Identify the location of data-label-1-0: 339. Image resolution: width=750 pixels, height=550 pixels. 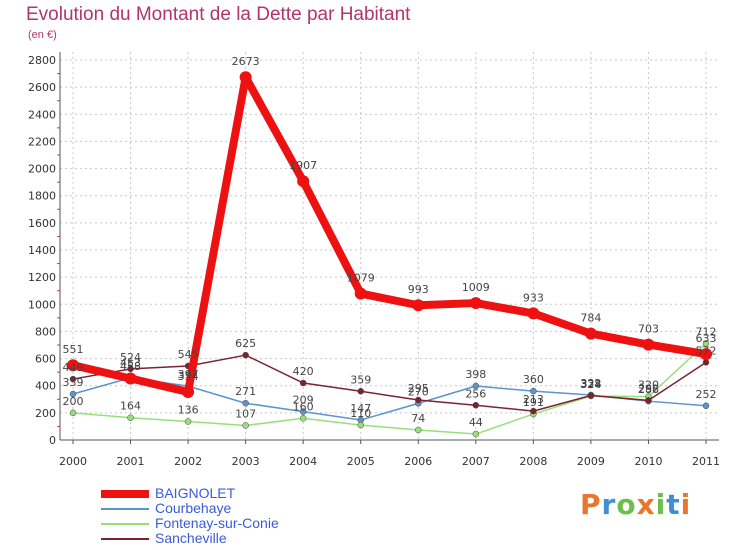
(73, 382).